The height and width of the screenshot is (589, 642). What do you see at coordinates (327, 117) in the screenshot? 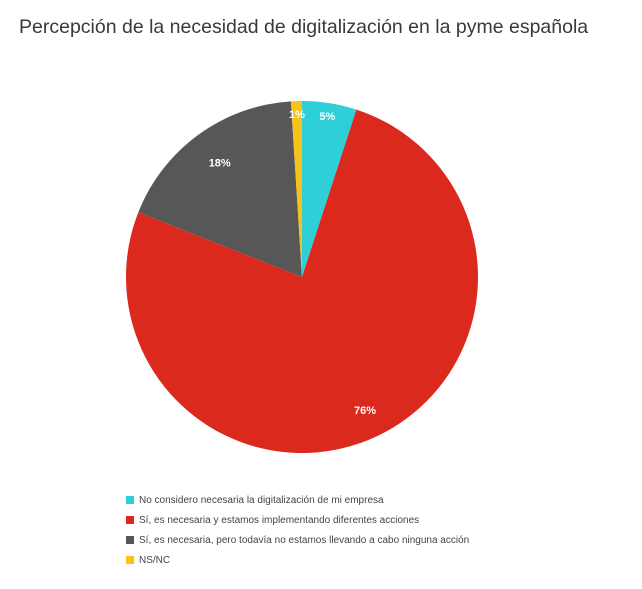
I see `pie-data-label: 5%` at bounding box center [327, 117].